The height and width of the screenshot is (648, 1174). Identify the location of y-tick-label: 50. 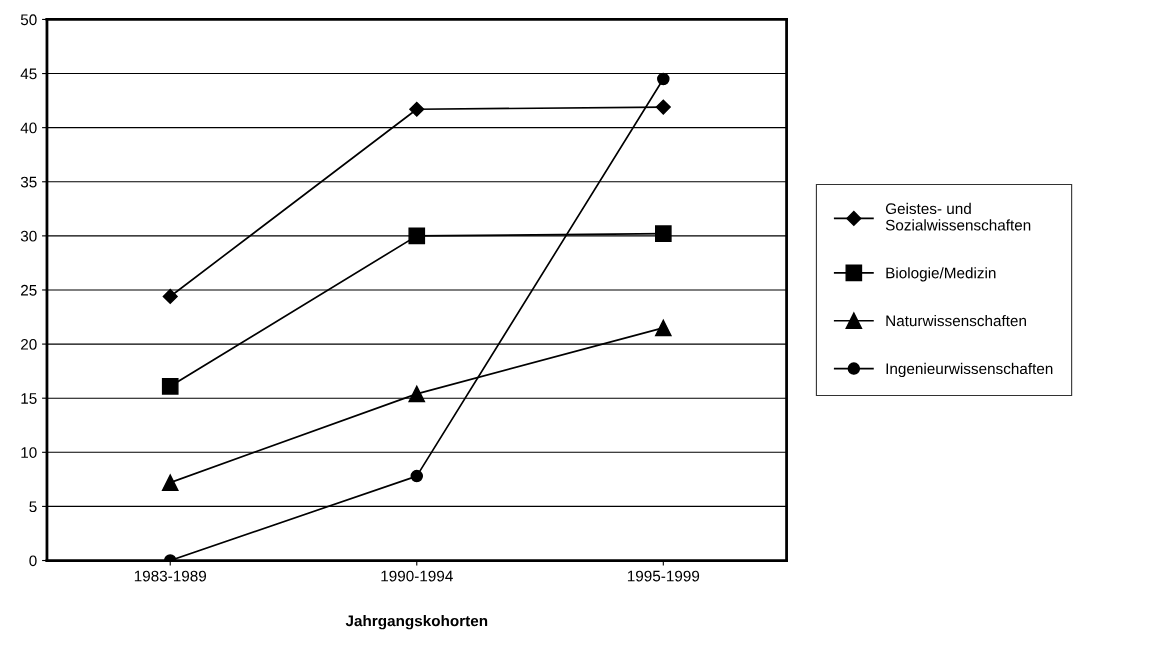
(28, 20).